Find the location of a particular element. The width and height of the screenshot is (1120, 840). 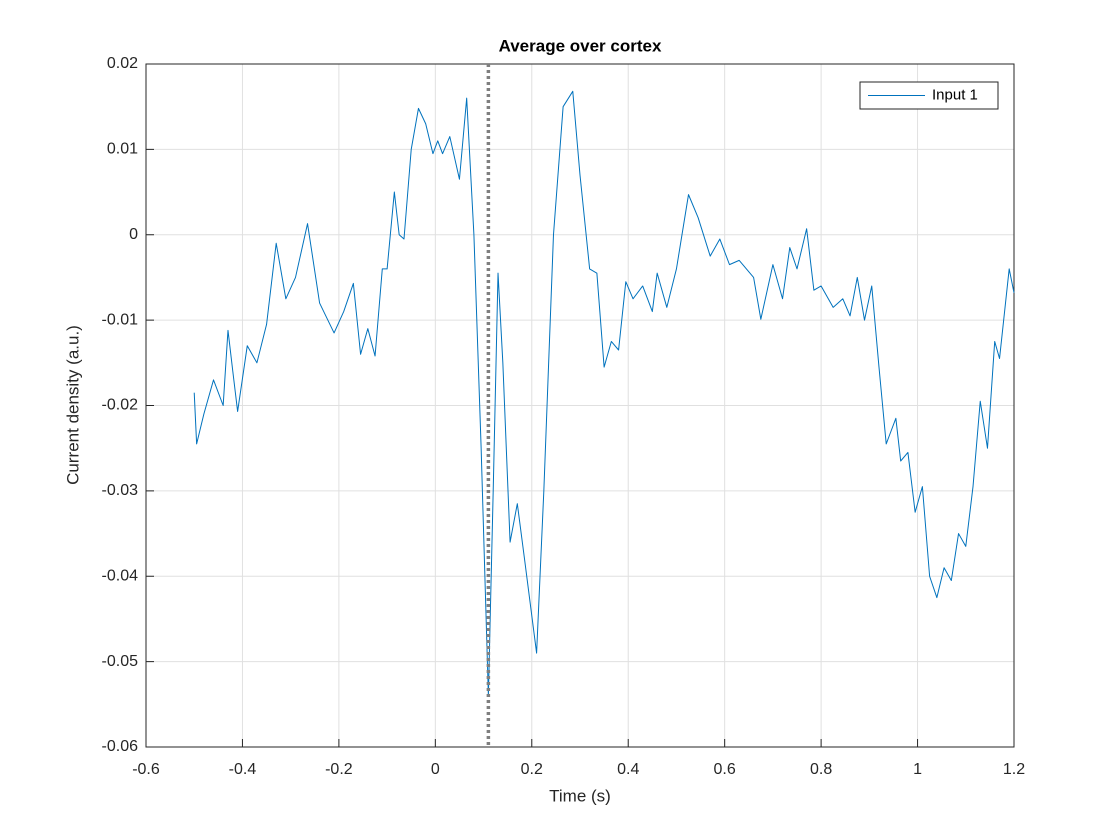

x-tick-label: -0.6 is located at coordinates (146, 769).